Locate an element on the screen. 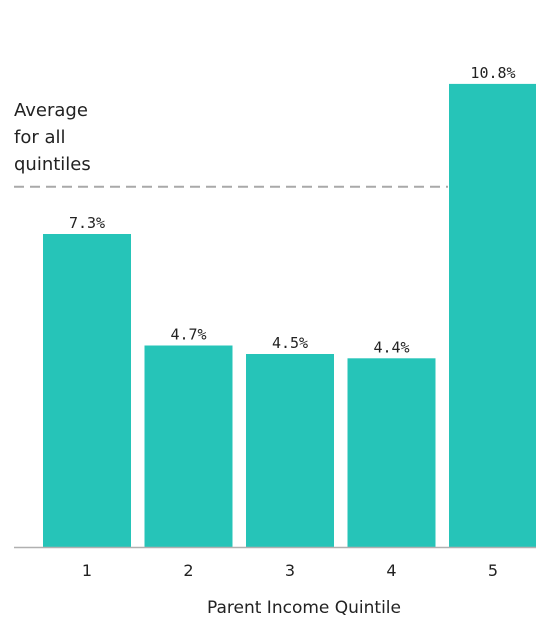 Image resolution: width=536 pixels, height=617 pixels. x-tick-label-3: 3 is located at coordinates (290, 570).